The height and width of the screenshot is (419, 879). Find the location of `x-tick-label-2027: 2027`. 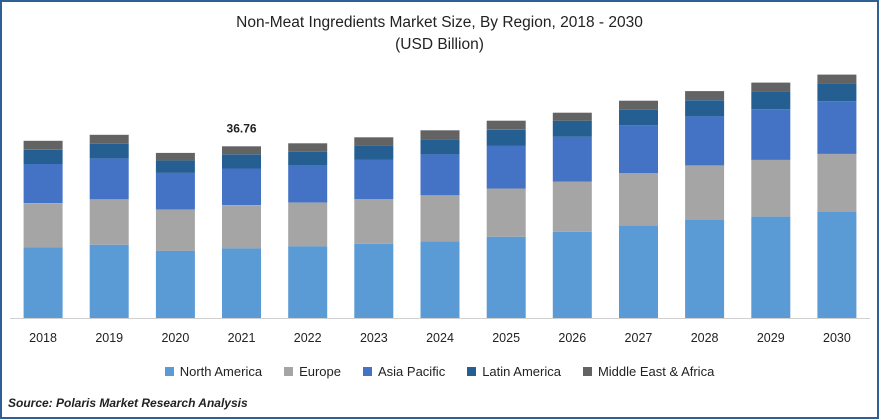

x-tick-label-2027: 2027 is located at coordinates (639, 338).